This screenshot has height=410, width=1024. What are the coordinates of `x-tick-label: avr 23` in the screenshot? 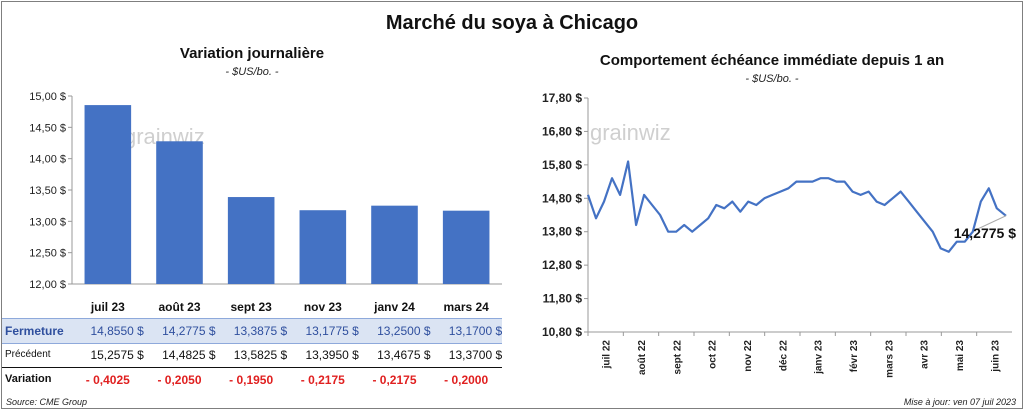 It's located at (925, 354).